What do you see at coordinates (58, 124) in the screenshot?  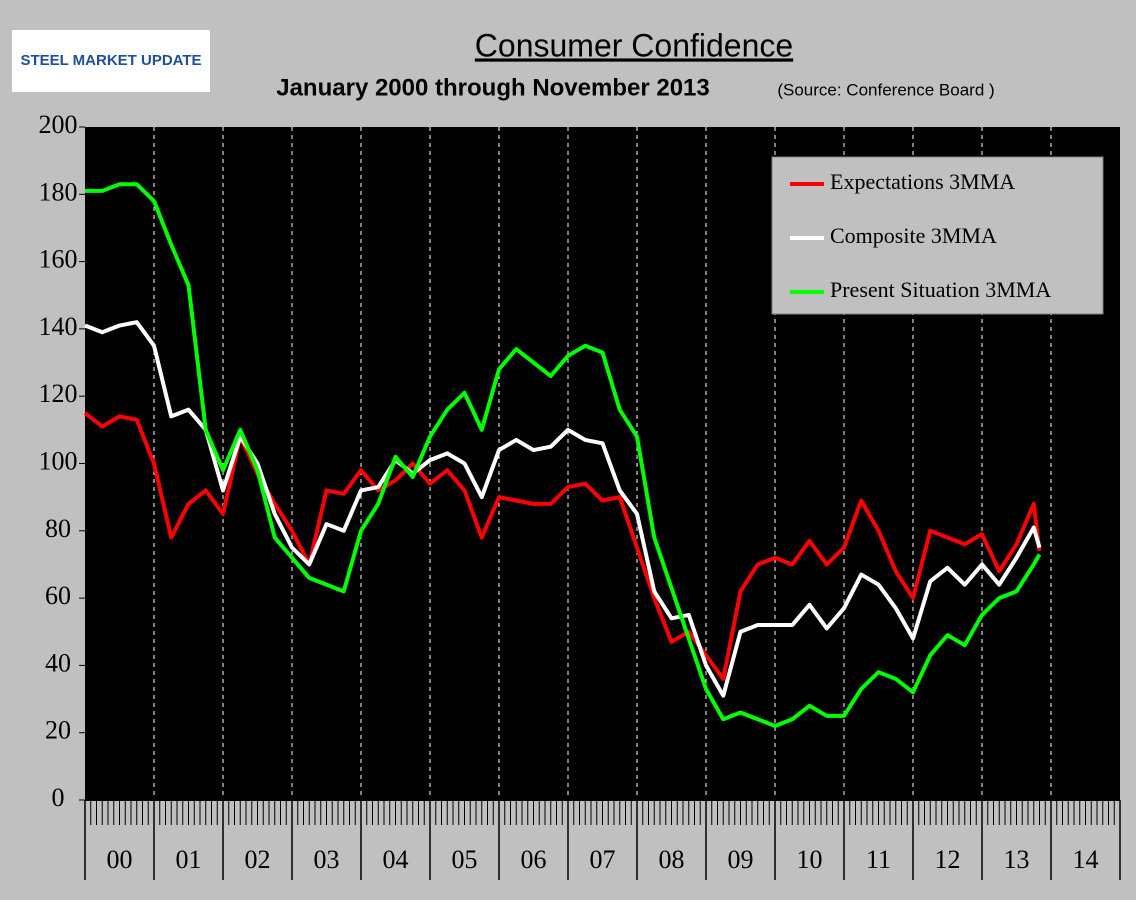 I see `y-tick-label: 200` at bounding box center [58, 124].